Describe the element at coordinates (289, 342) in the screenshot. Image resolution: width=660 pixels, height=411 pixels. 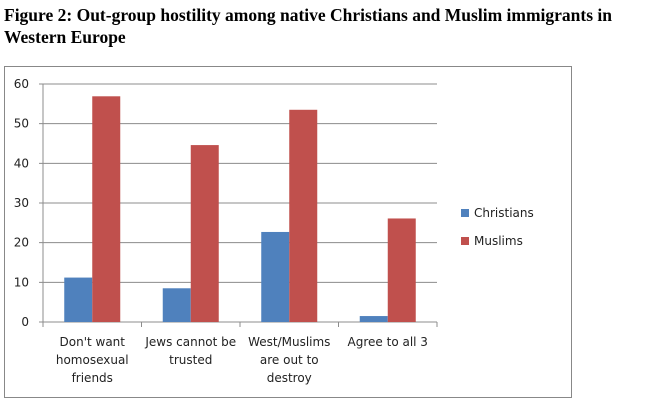
I see `x-tick-label: West/Muslims` at that location.